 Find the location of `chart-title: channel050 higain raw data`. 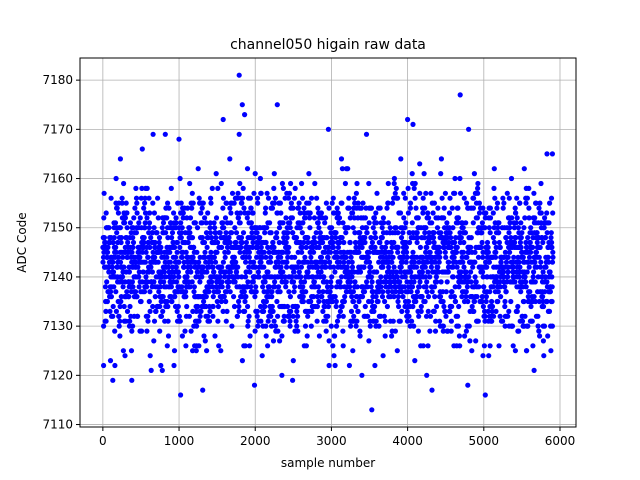

chart-title: channel050 higain raw data is located at coordinates (328, 45).